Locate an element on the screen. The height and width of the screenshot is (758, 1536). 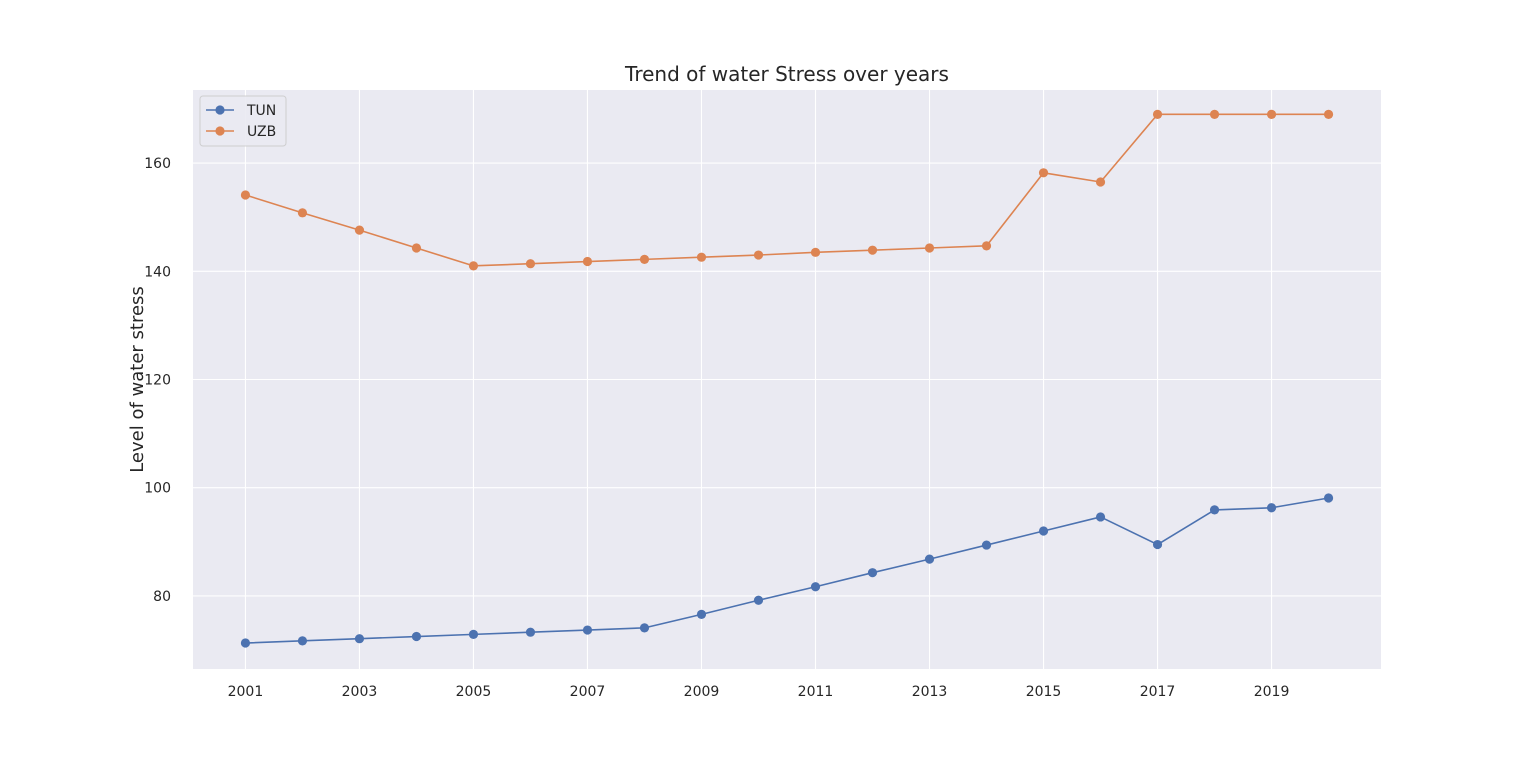
x-tick-label: 2019 is located at coordinates (1272, 692).